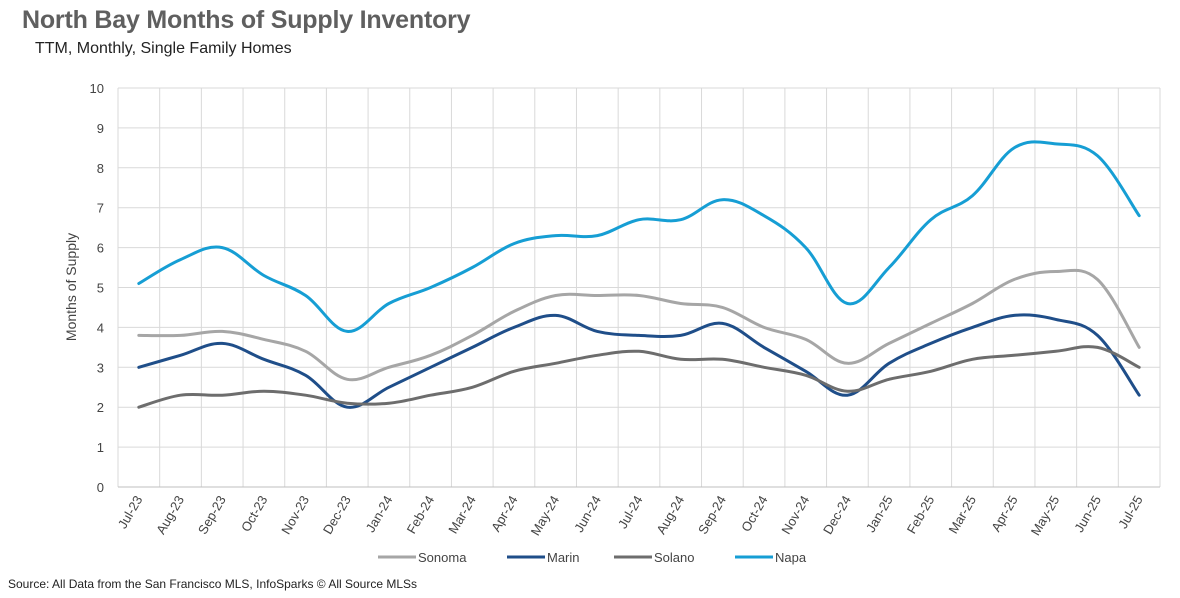 The height and width of the screenshot is (598, 1180). Describe the element at coordinates (962, 514) in the screenshot. I see `x-tick-label: Mar-25` at that location.